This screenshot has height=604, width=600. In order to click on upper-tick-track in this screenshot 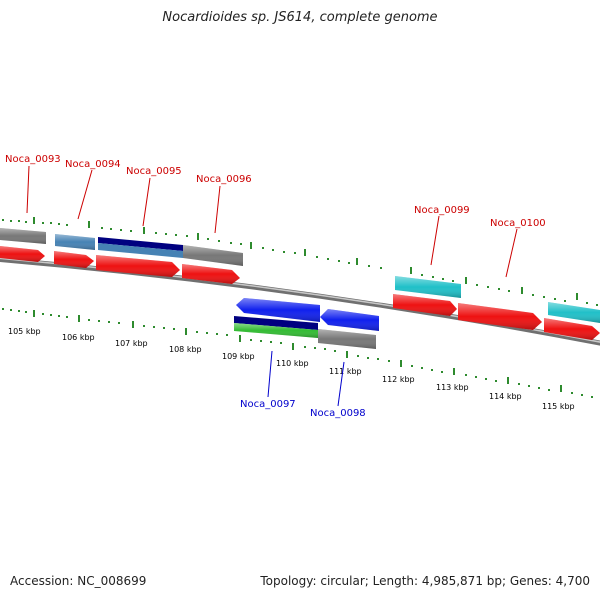, I will do `click(300, 261)`.